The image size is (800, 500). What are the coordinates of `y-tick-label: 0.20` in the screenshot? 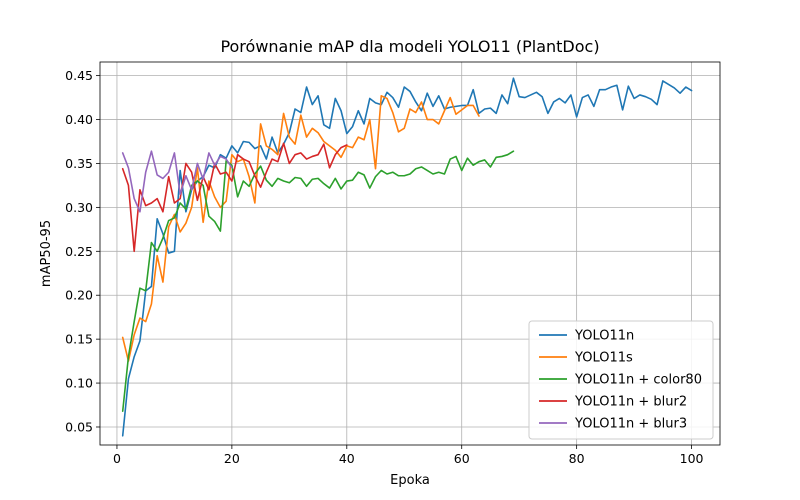 It's located at (79, 295).